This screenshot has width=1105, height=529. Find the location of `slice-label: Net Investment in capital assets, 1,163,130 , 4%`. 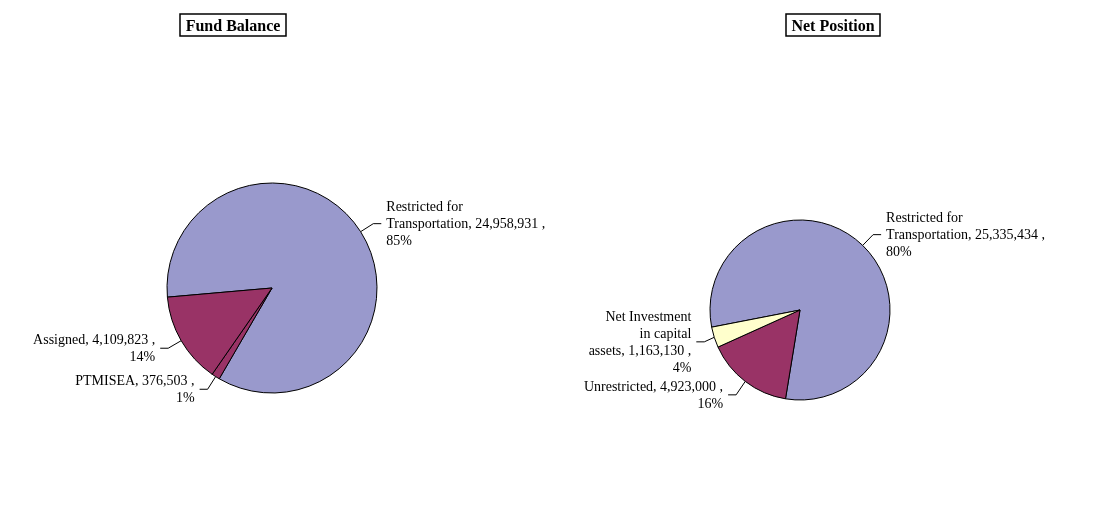

slice-label: Net Investment in capital assets, 1,163,130 , 4% is located at coordinates (640, 341).